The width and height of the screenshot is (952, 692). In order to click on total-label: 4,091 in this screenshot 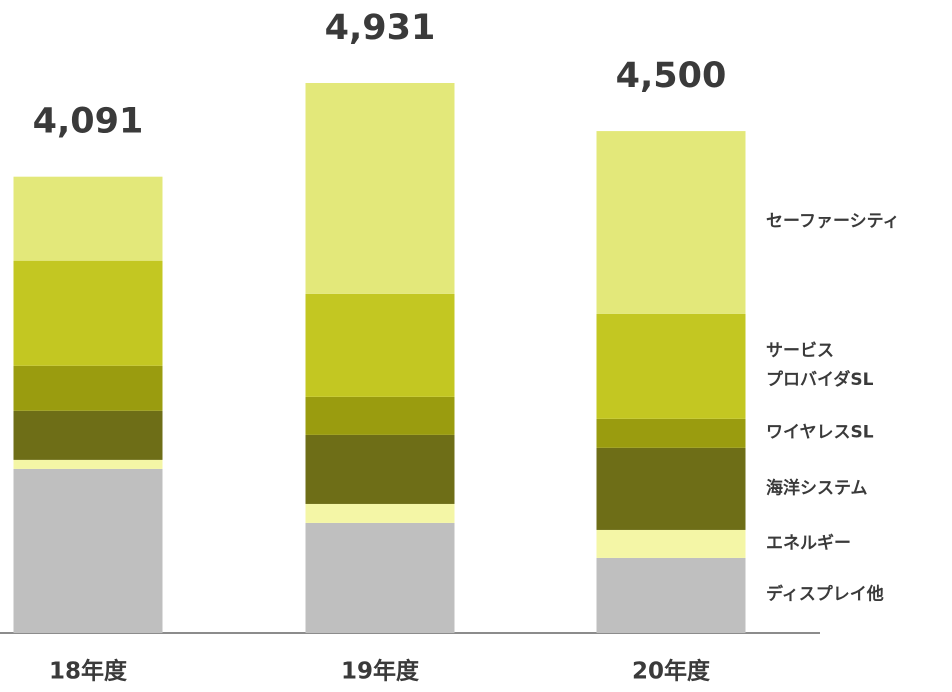, I will do `click(88, 122)`.